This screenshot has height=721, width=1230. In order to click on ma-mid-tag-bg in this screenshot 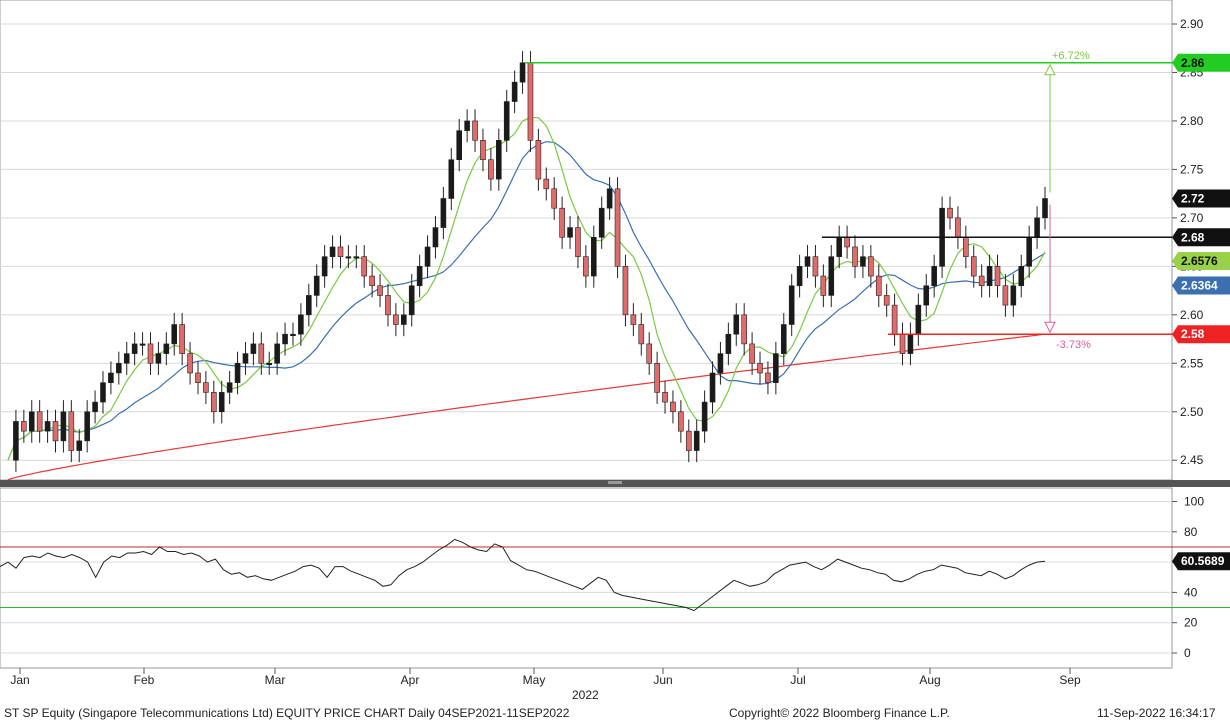, I will do `click(1201, 285)`.